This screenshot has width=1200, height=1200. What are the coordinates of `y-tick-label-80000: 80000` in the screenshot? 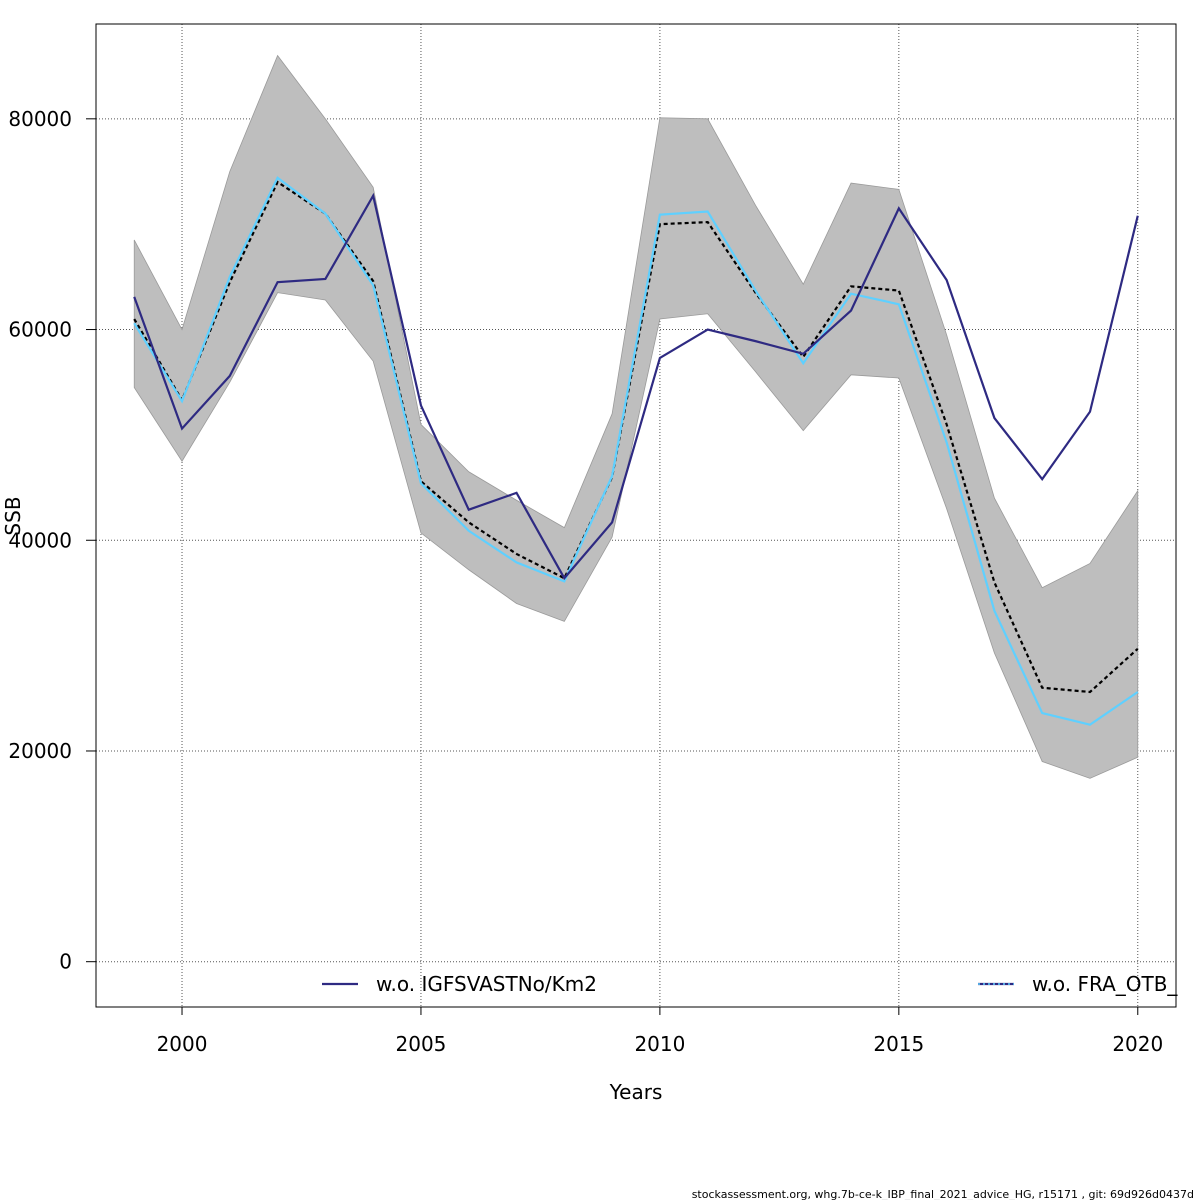 It's located at (40, 119).